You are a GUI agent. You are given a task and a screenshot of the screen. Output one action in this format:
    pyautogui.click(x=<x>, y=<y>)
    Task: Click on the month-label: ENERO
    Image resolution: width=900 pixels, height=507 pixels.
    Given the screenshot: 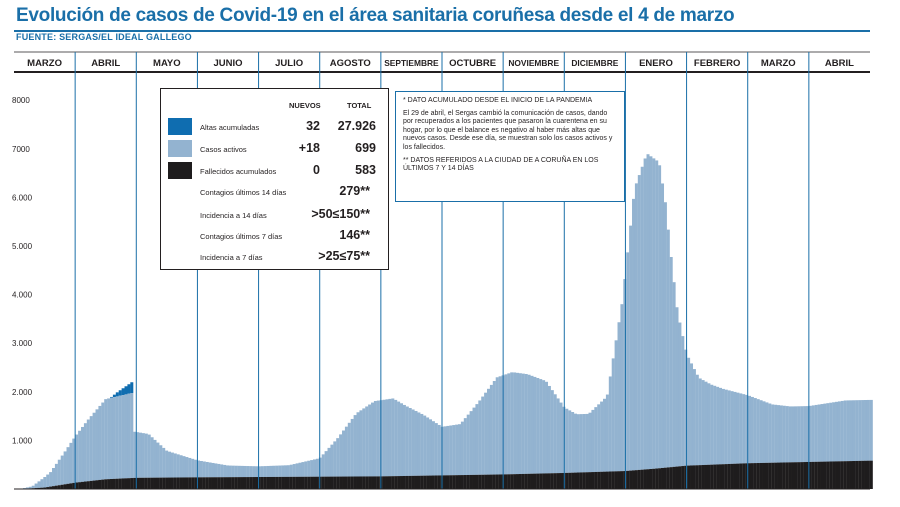 What is the action you would take?
    pyautogui.click(x=656, y=63)
    